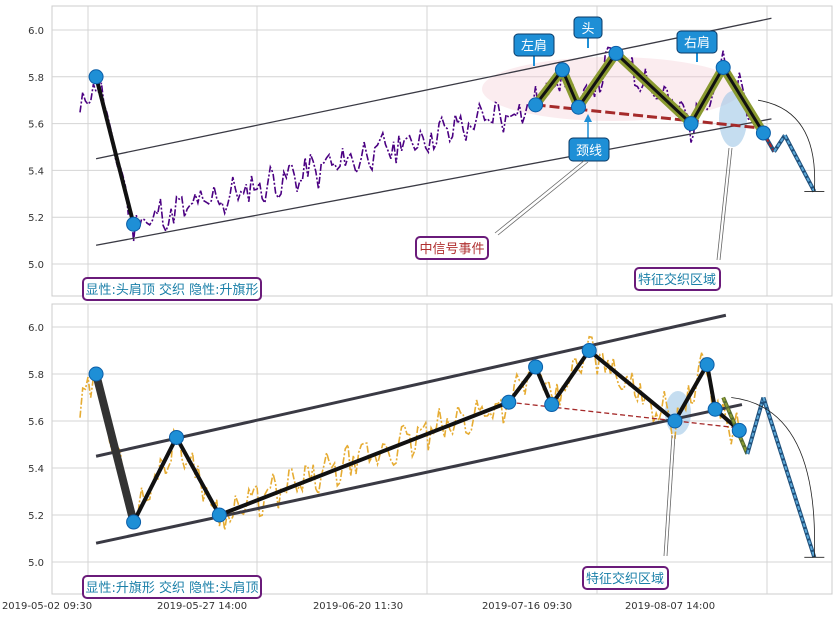 This screenshot has height=617, width=839. Describe the element at coordinates (36, 469) in the screenshot. I see `bottom-y-tick-label: 5.4` at that location.